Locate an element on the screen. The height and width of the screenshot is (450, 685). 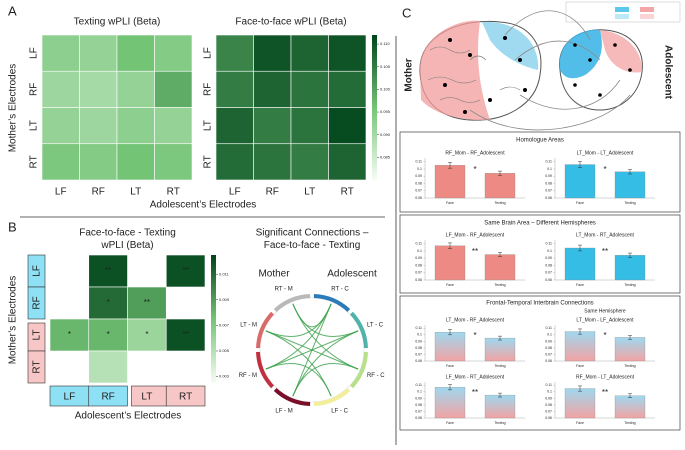
chart-title: wPLI (Beta) is located at coordinates (126, 245).